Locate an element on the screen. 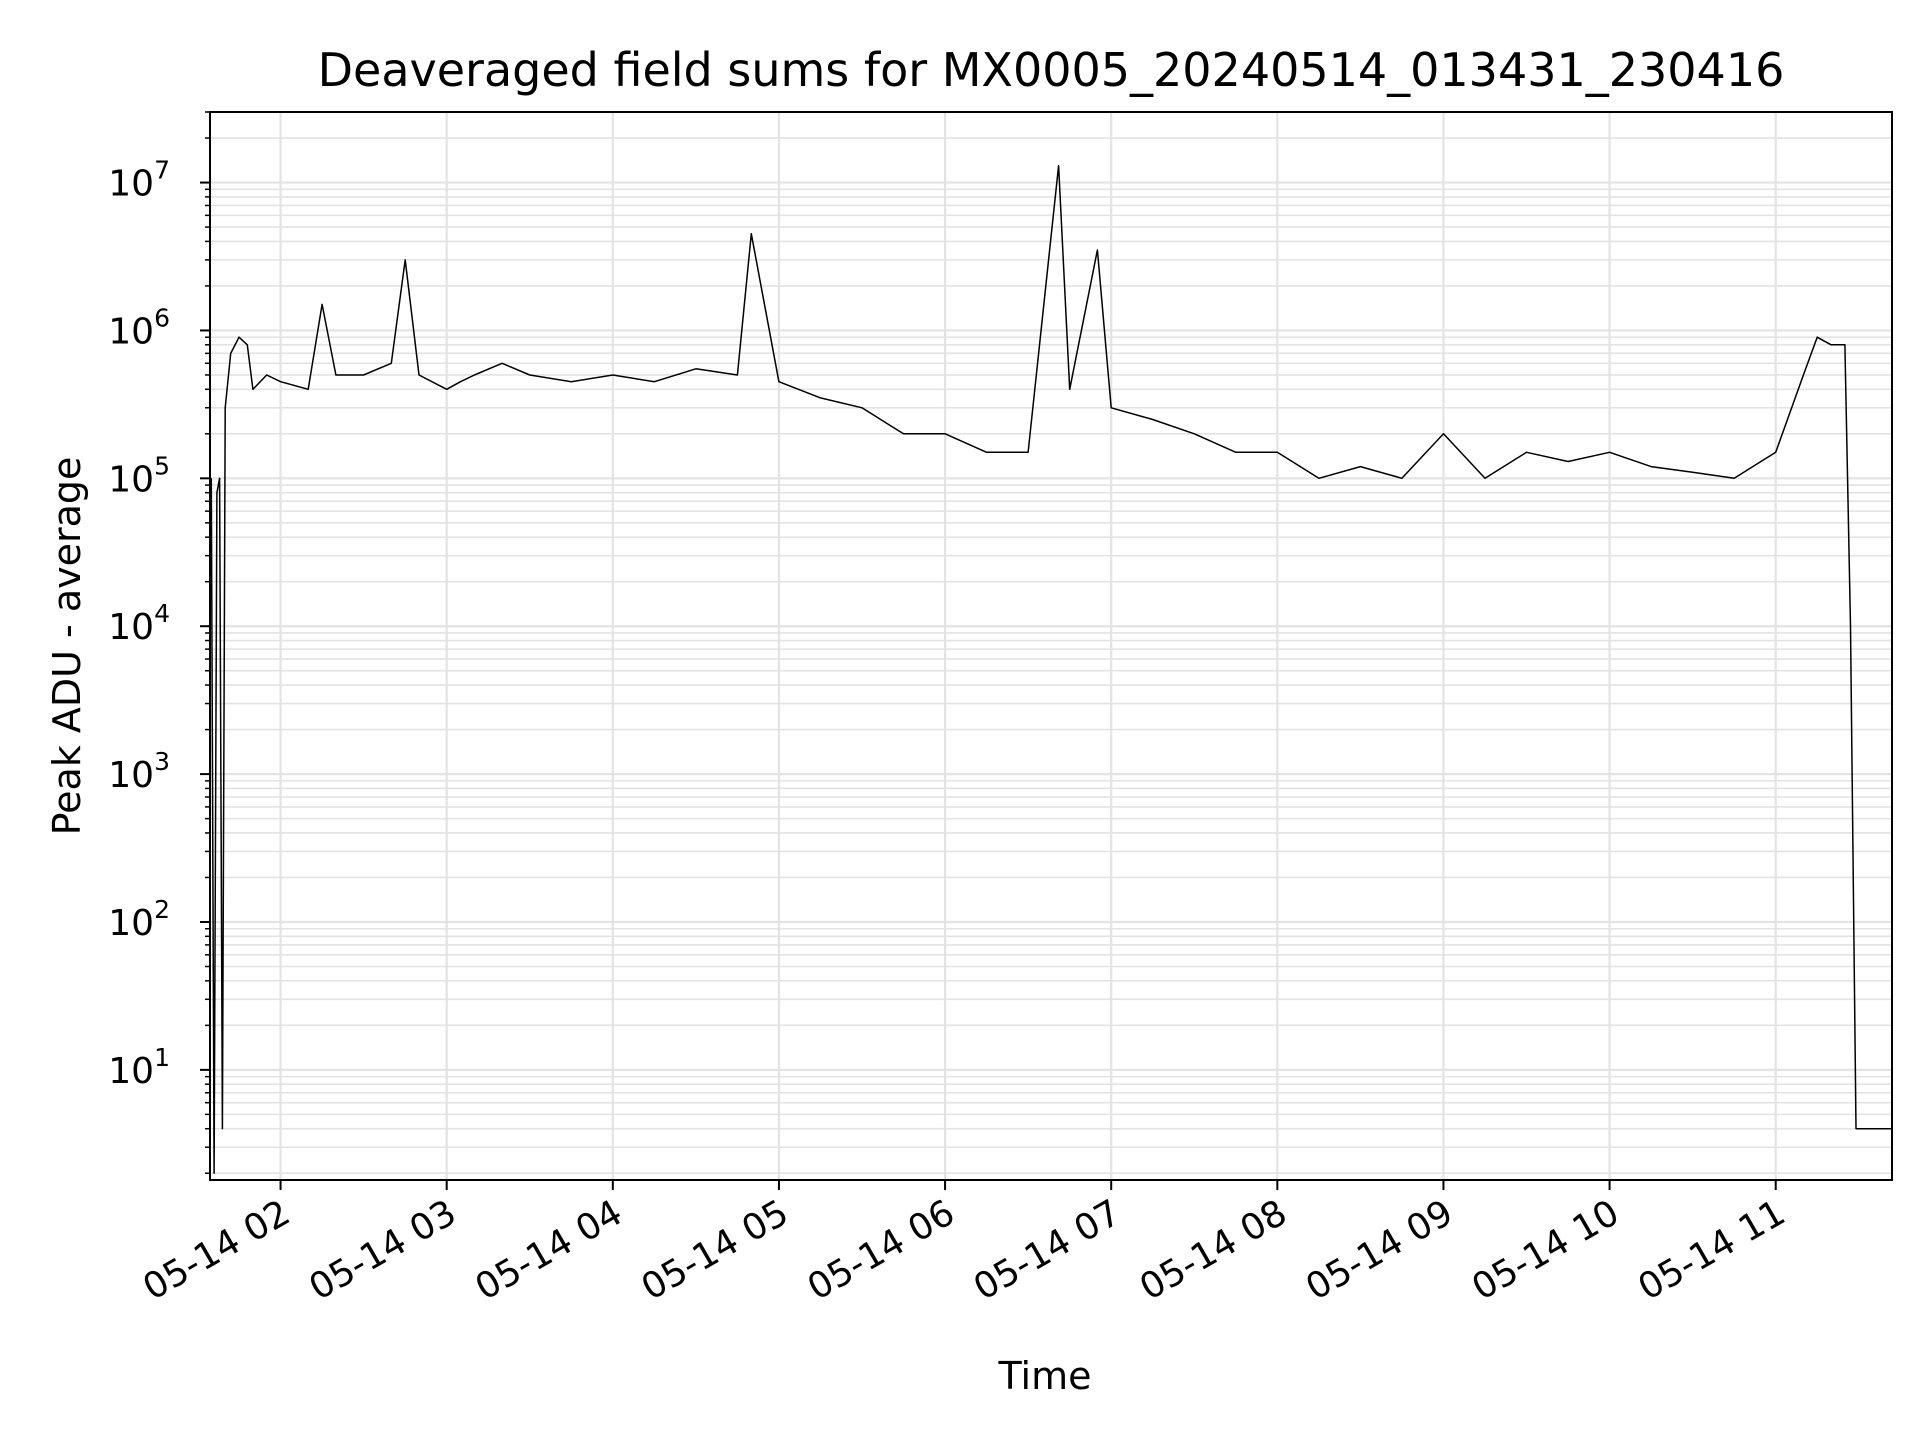  x-tick-label: 05-14 10 is located at coordinates (1545, 1250).